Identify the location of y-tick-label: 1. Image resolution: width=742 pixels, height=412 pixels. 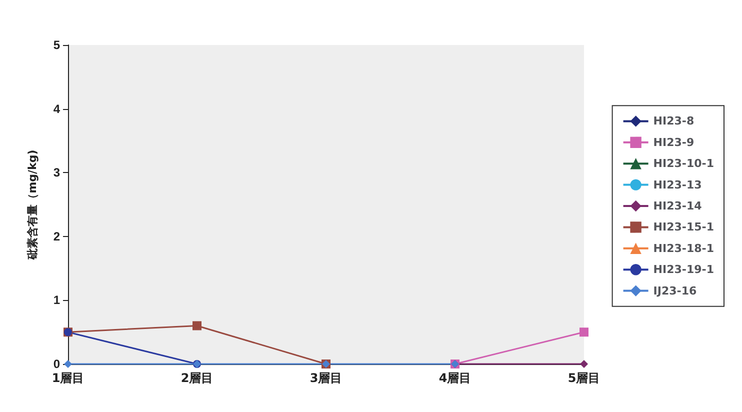
(56, 300).